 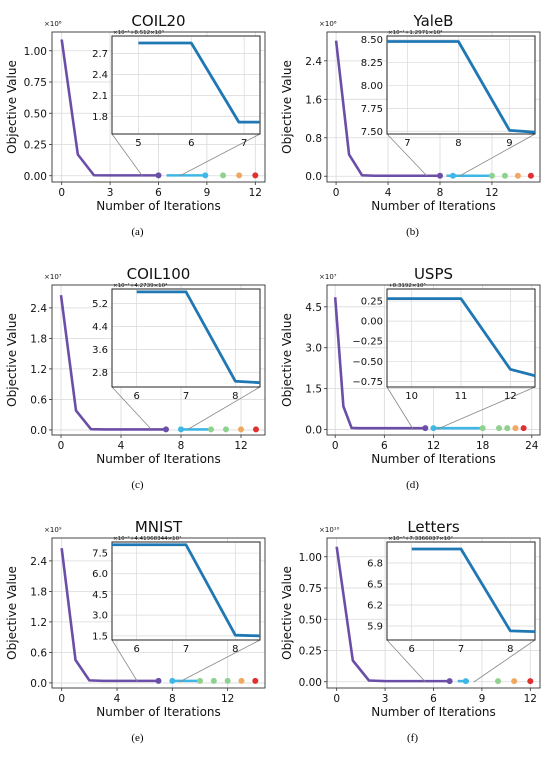 What do you see at coordinates (375, 564) in the screenshot?
I see `inset-y-tick-label: 6.8` at bounding box center [375, 564].